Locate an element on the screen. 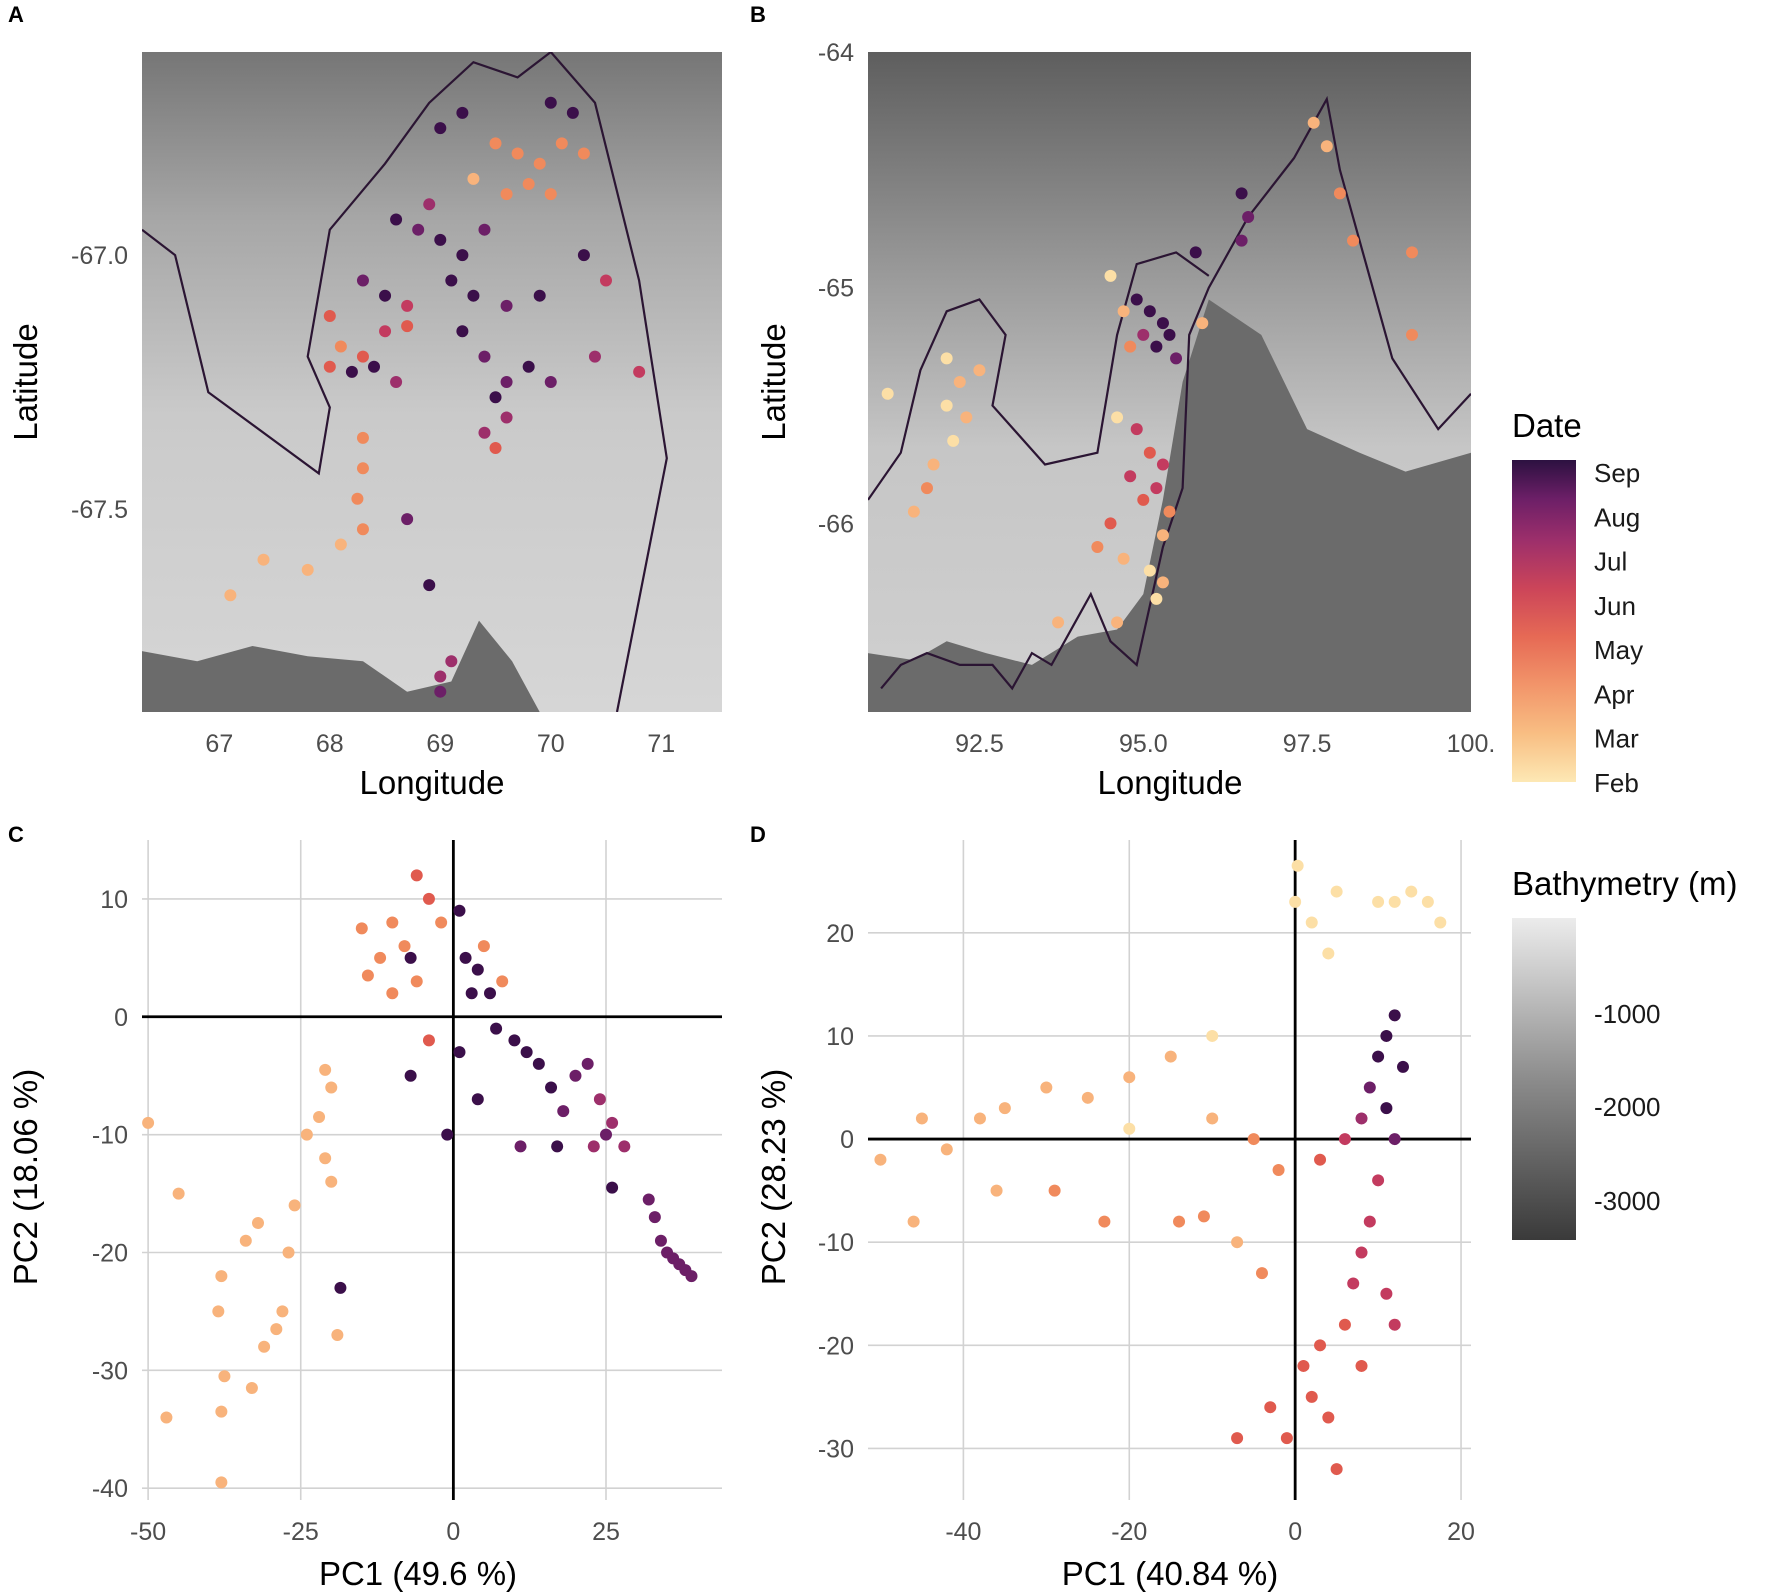 Image resolution: width=1766 pixels, height=1595 pixels. panel-label-d: D is located at coordinates (758, 834).